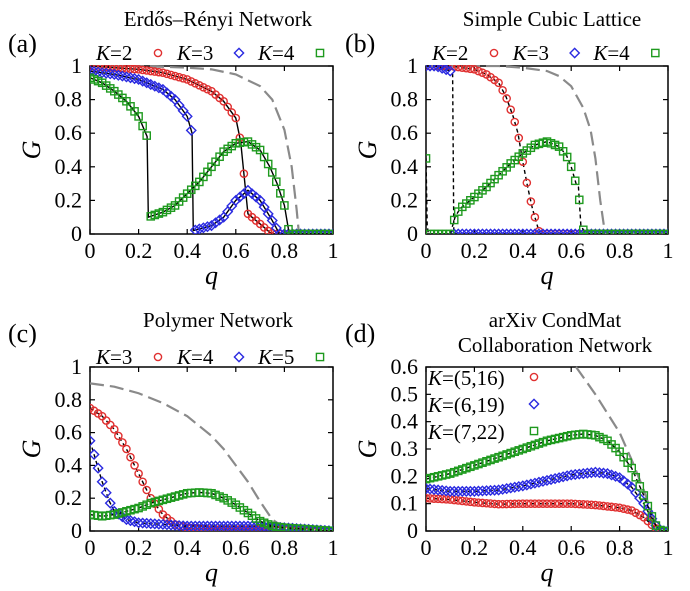  Describe the element at coordinates (405, 166) in the screenshot. I see `y-tick-label: 0.4` at that location.